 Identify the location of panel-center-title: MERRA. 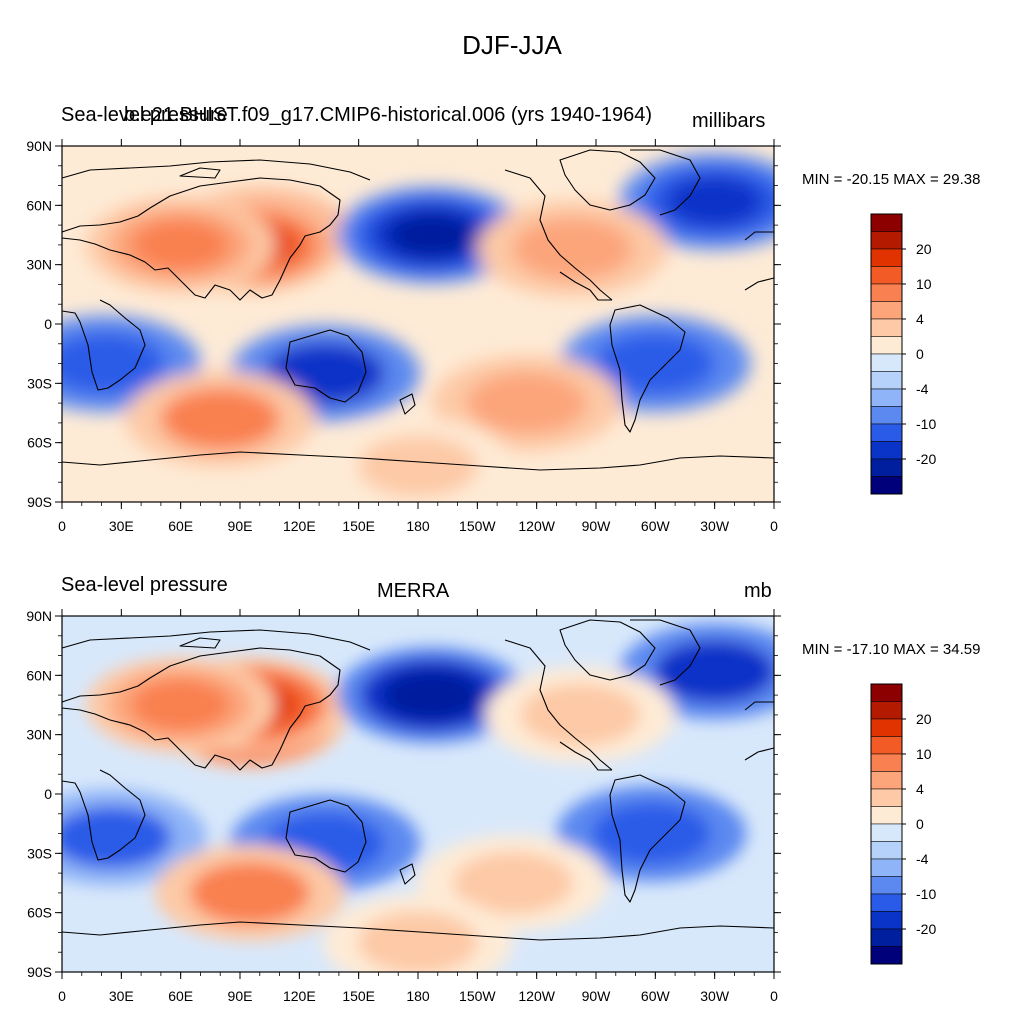
(413, 591).